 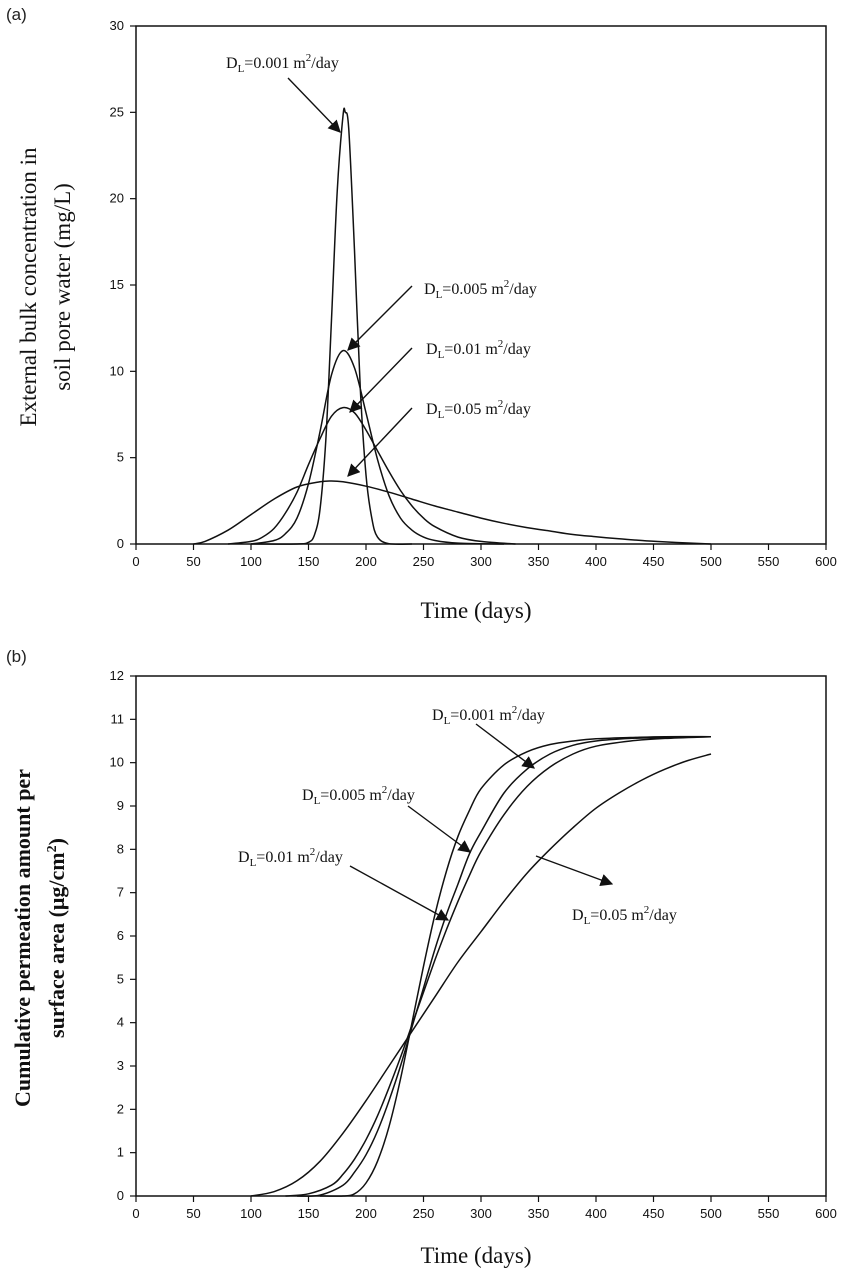 I want to click on annotation-b-dl-0.01-prefix: D, so click(x=244, y=857).